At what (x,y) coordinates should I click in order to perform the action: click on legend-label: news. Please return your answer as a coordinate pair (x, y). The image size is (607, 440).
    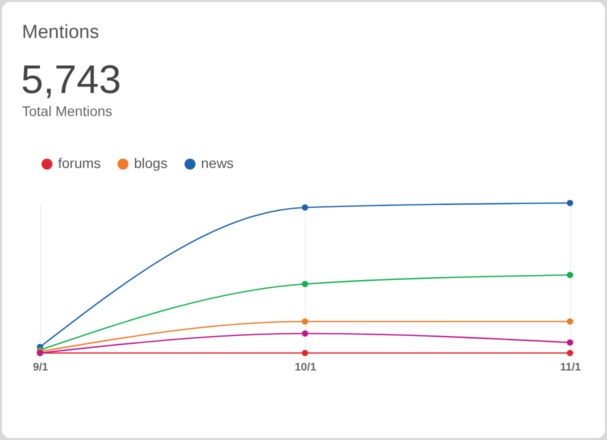
    Looking at the image, I should click on (217, 163).